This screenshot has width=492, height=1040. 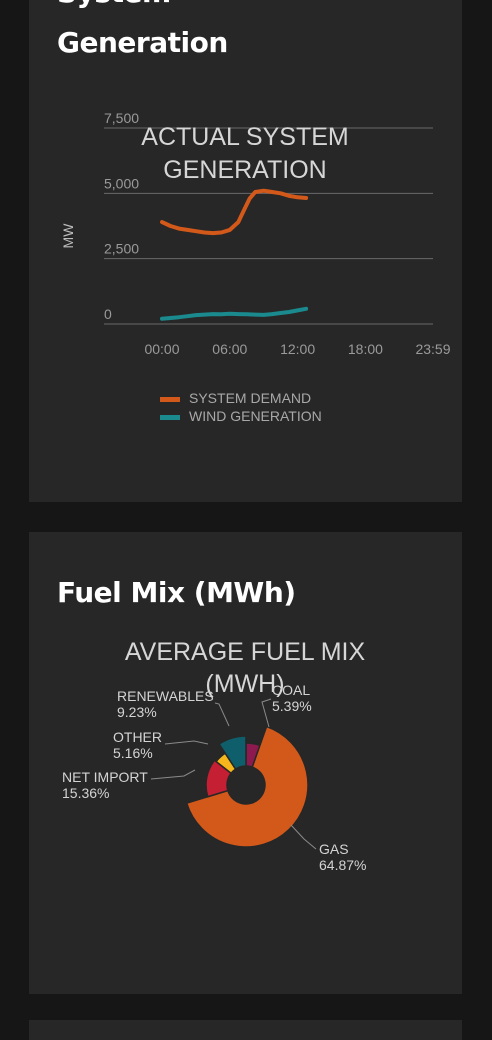 What do you see at coordinates (114, 4) in the screenshot?
I see `card-title-line1: System` at bounding box center [114, 4].